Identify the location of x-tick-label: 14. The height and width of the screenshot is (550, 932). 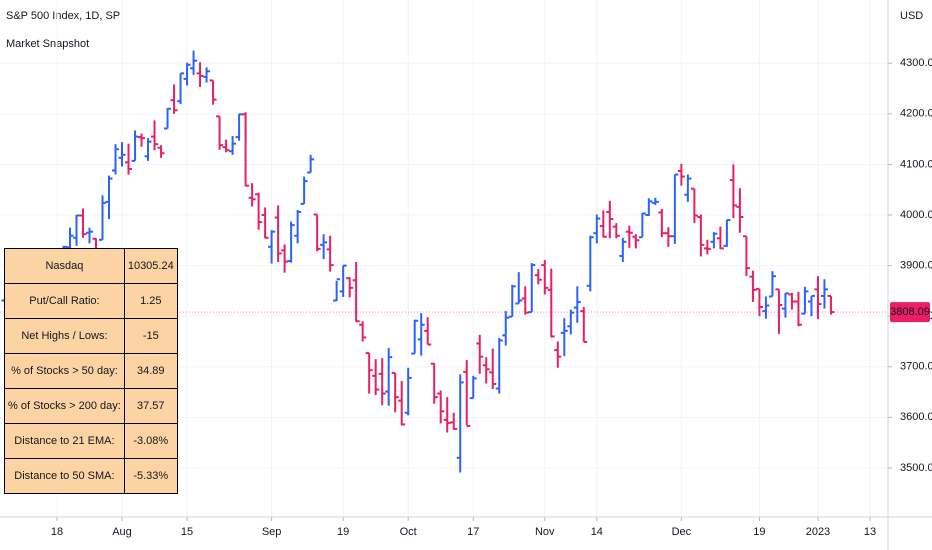
(597, 532).